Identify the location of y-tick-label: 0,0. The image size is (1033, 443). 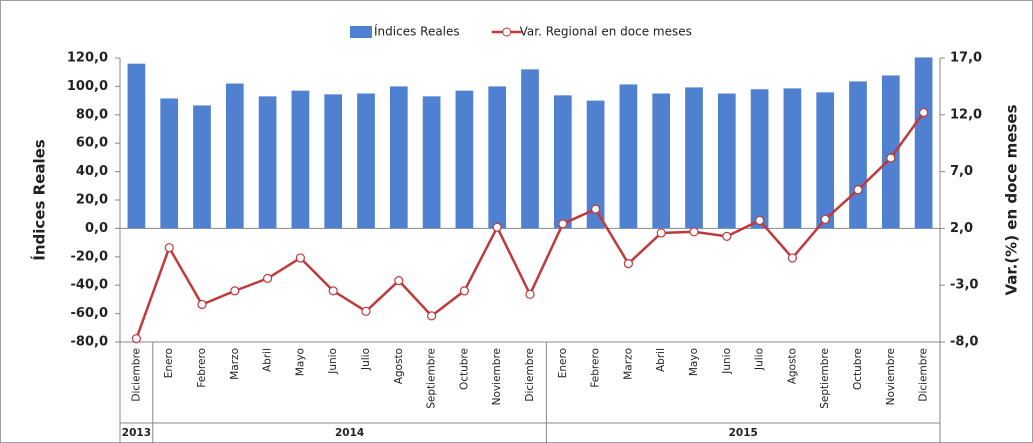
(96, 228).